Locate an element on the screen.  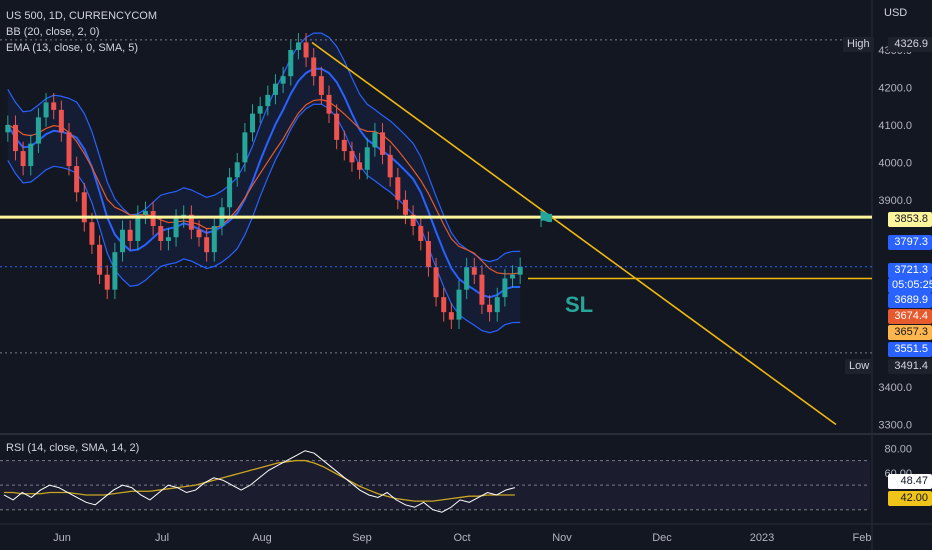
price-tick-label: 4100.0 is located at coordinates (895, 126).